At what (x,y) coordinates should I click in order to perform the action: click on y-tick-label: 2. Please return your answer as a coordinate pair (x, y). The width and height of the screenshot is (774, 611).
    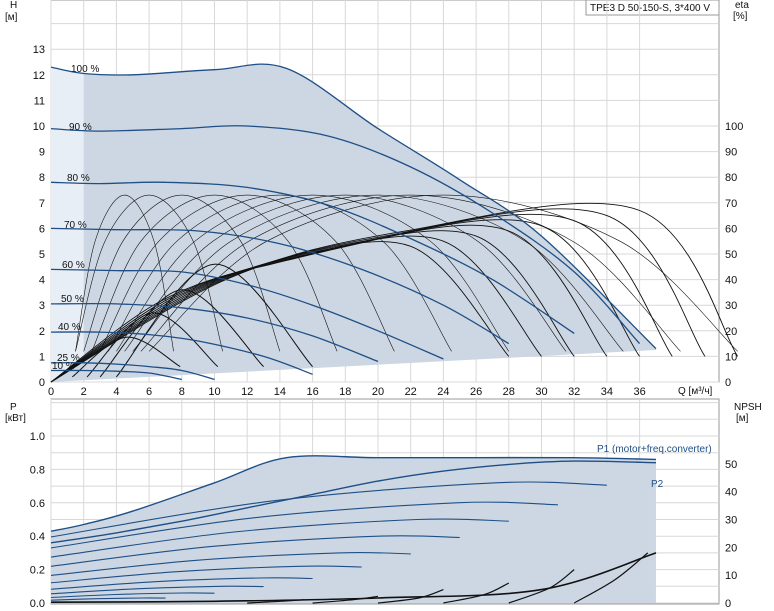
    Looking at the image, I should click on (42, 332).